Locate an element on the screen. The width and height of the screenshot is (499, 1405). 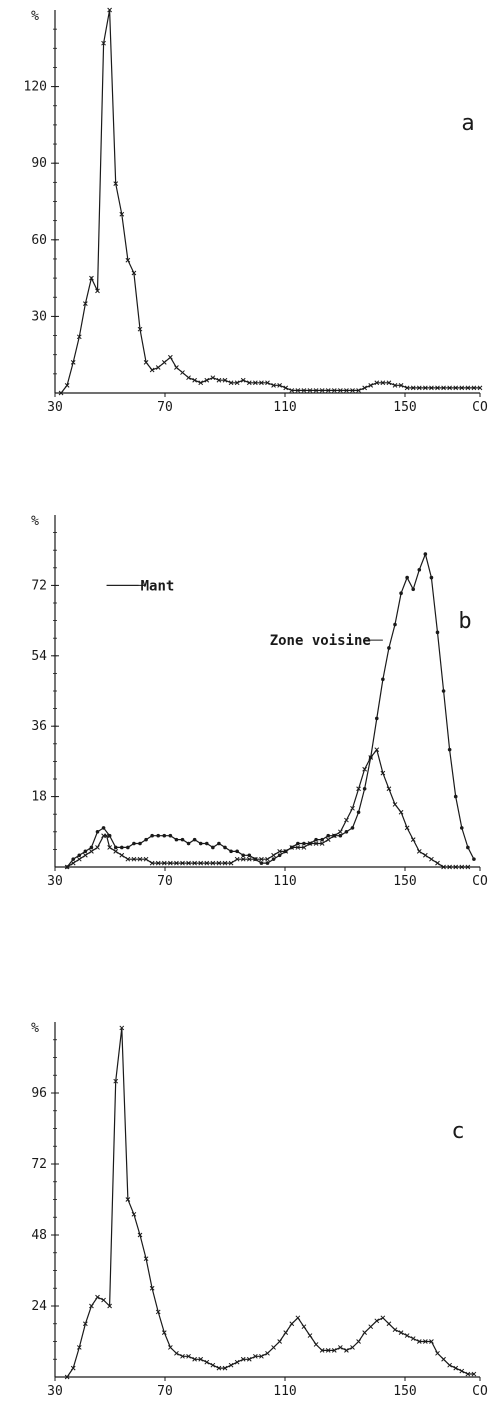
y-tick-label: 90 is located at coordinates (39, 163).